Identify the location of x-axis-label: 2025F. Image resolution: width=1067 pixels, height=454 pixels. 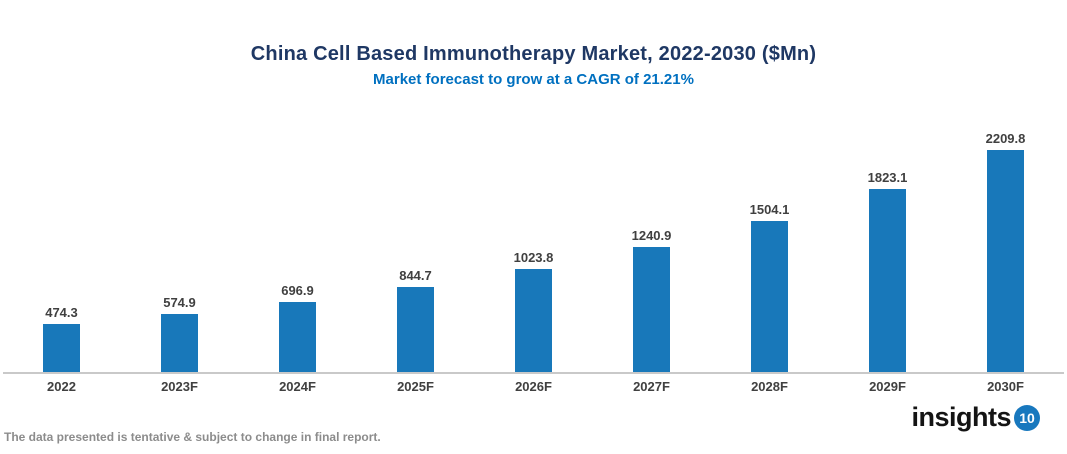
(415, 386).